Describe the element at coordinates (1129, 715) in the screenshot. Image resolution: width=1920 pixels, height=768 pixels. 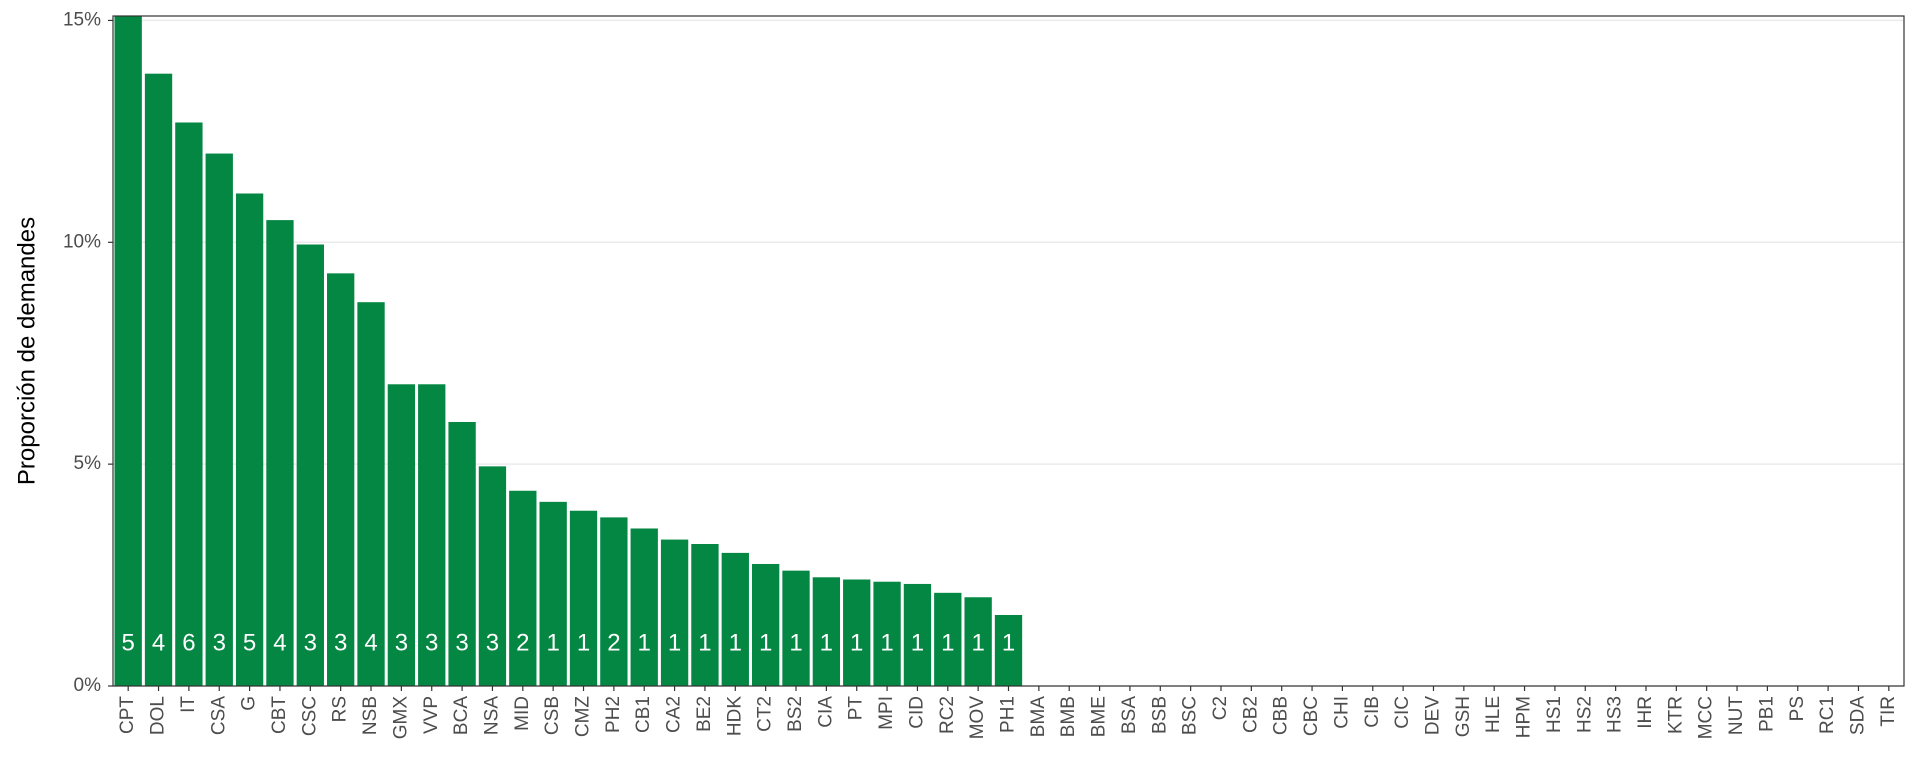
I see `x-tick-label: BSA` at that location.